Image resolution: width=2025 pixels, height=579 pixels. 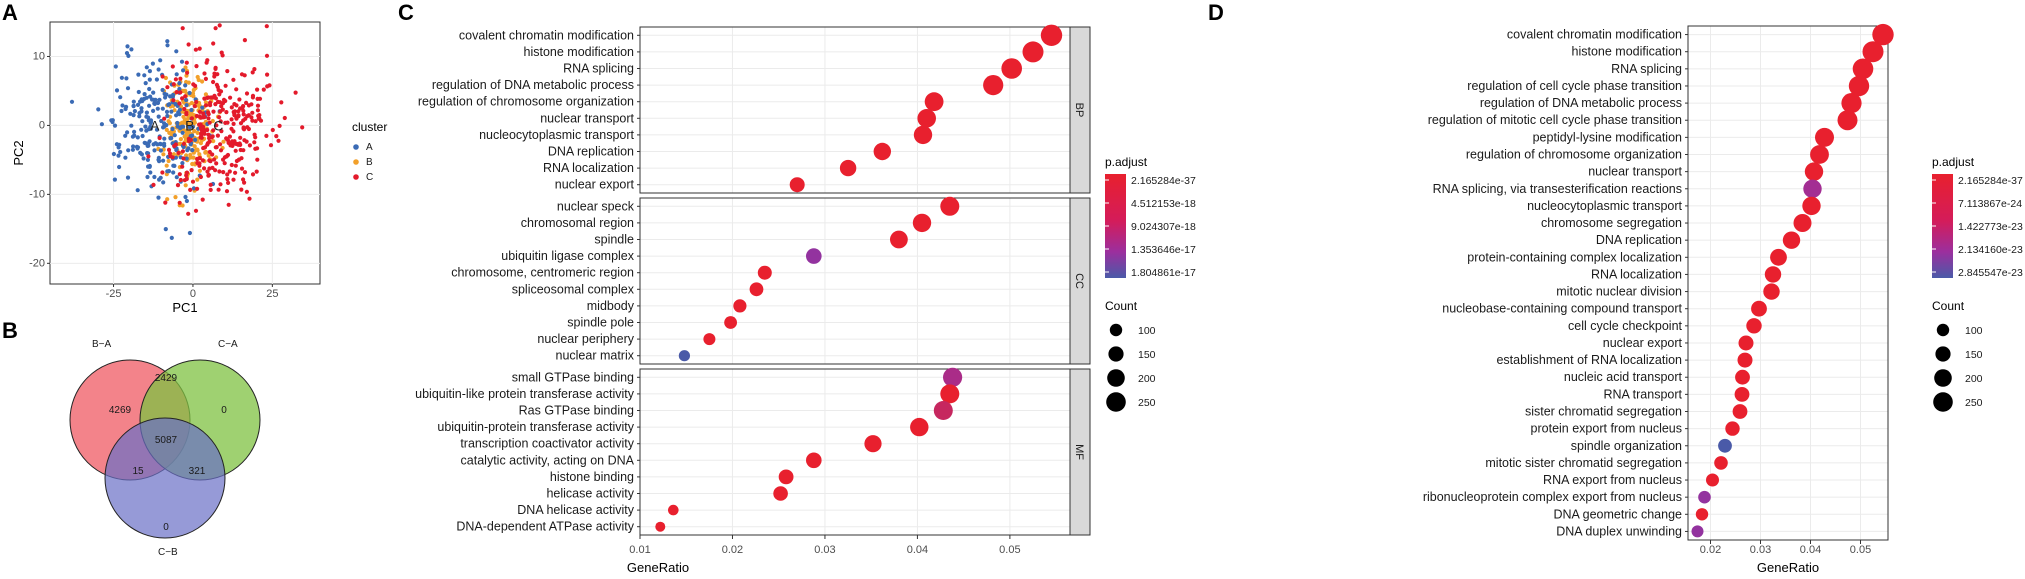 I want to click on d-term-label: covalent chromatin modification, so click(x=1594, y=35).